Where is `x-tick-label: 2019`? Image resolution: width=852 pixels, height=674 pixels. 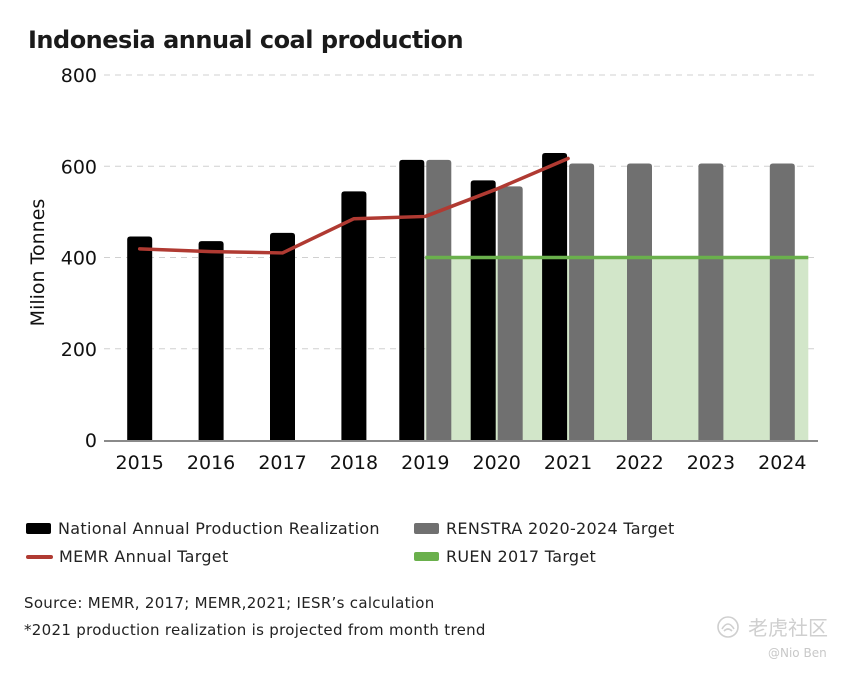
x-tick-label: 2019 is located at coordinates (425, 463).